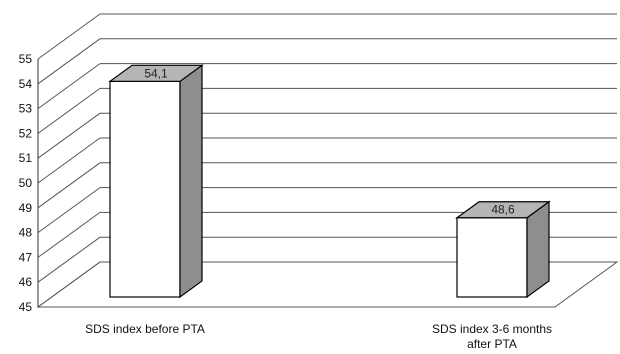  What do you see at coordinates (145, 329) in the screenshot?
I see `category-label: SDS index before PTA` at bounding box center [145, 329].